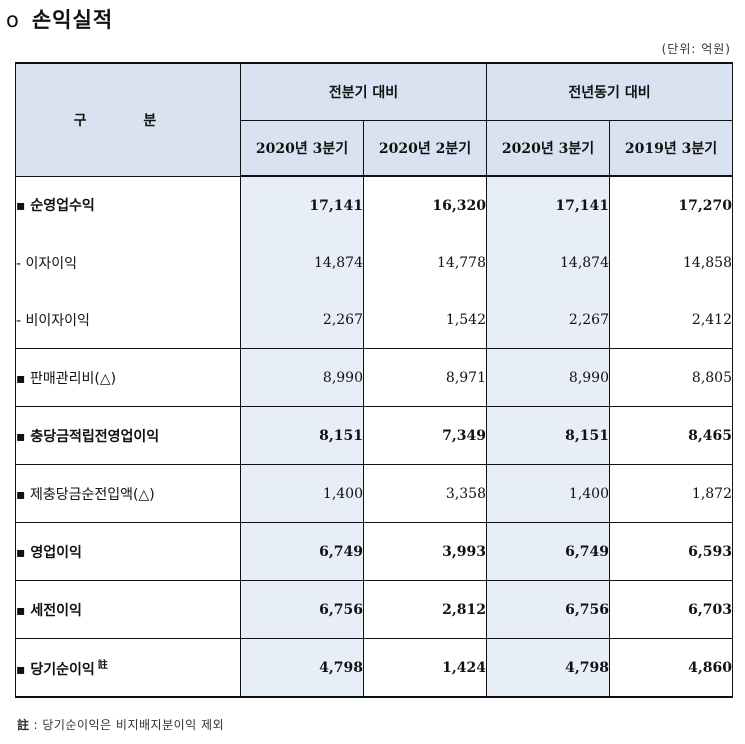 This screenshot has width=745, height=744. I want to click on table-row: ▪ 세전이익 6,756 2,812 6,756 6,703, so click(374, 609).